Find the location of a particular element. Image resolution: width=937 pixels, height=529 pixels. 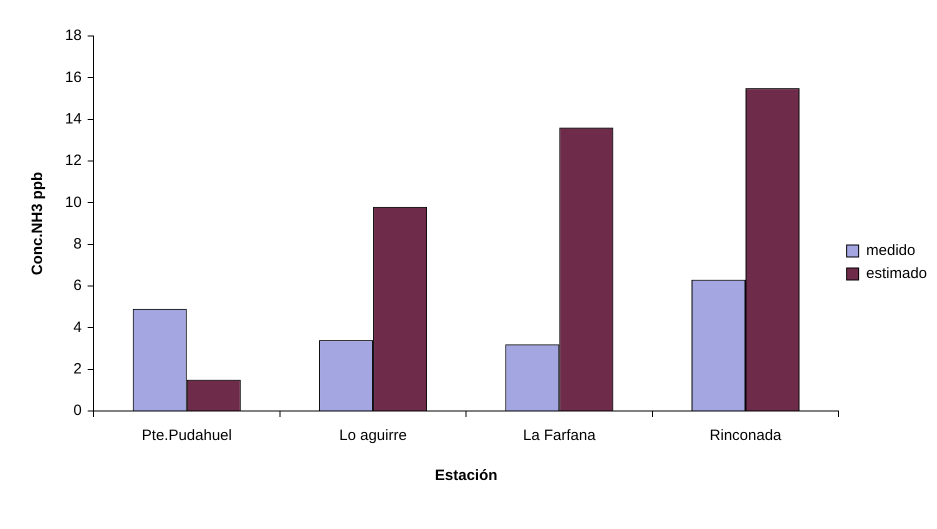

y-tick-label: 4 is located at coordinates (77, 327).